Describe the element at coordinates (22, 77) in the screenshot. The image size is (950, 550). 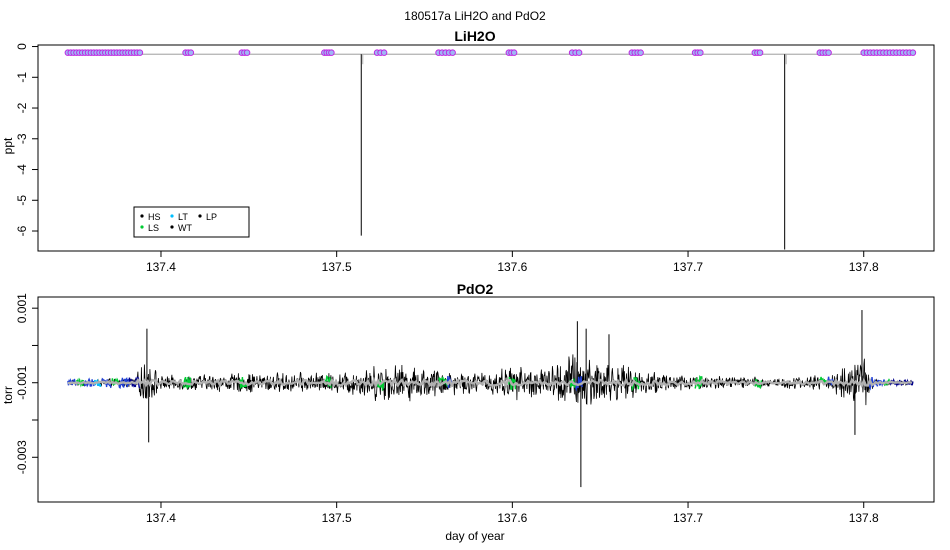
I see `y-tick-label: -1` at that location.